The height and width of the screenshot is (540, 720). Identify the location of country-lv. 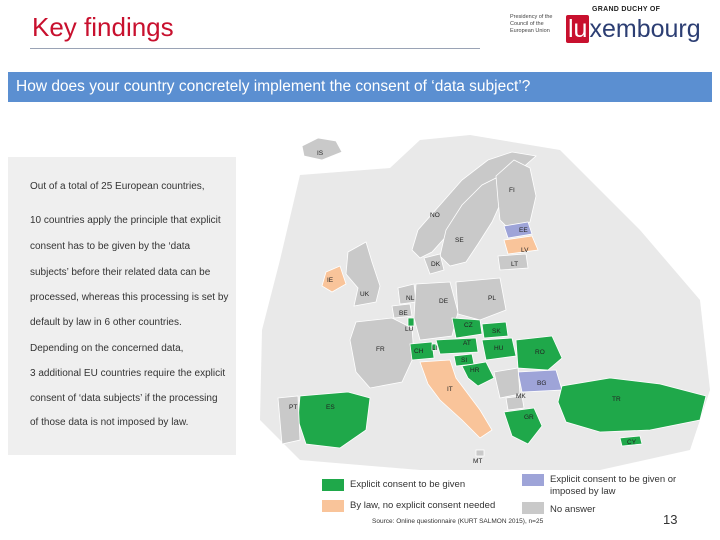
(521, 245).